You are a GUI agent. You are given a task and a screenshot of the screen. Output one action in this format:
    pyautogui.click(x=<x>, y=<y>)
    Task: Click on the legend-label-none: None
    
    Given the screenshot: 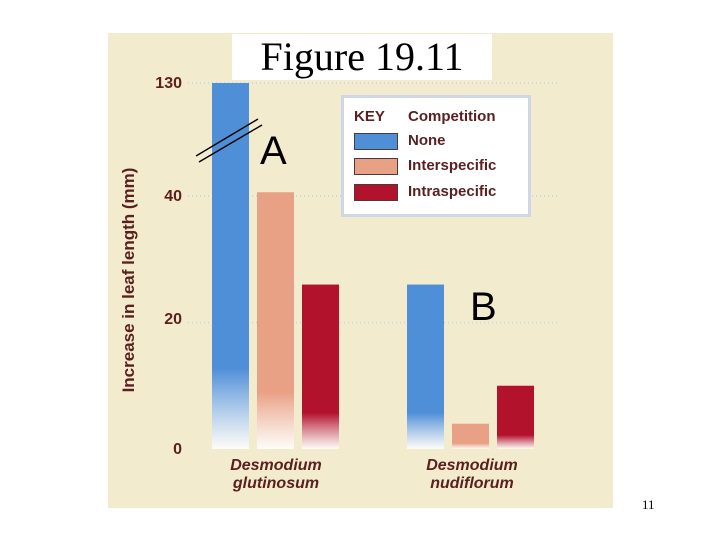 What is the action you would take?
    pyautogui.click(x=427, y=140)
    